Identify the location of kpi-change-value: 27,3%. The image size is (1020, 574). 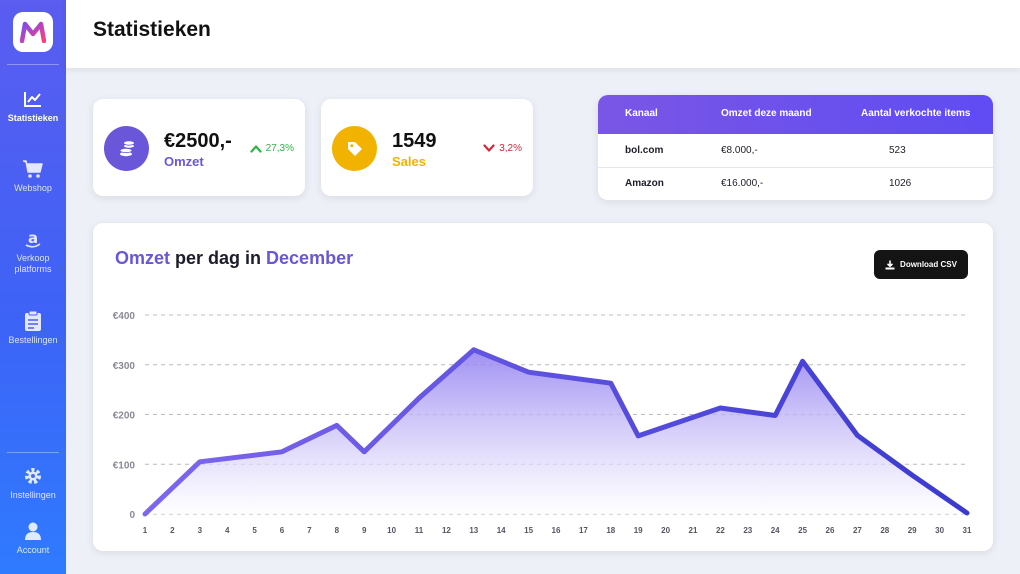
(279, 148).